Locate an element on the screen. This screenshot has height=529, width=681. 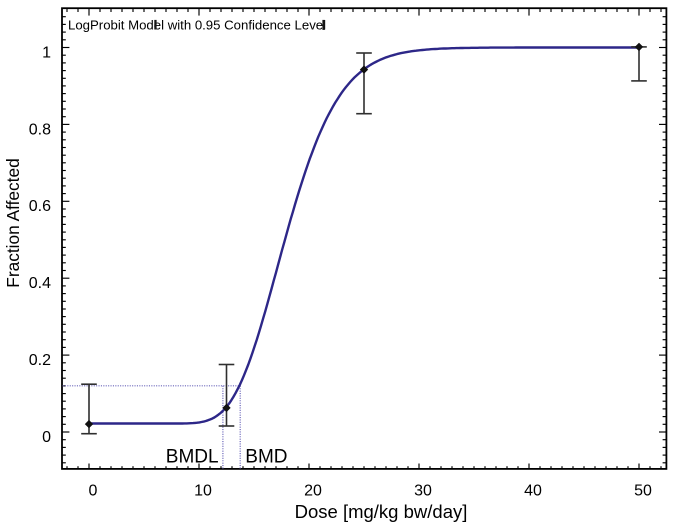
svg-text: Fraction Affected is located at coordinates (13, 222).